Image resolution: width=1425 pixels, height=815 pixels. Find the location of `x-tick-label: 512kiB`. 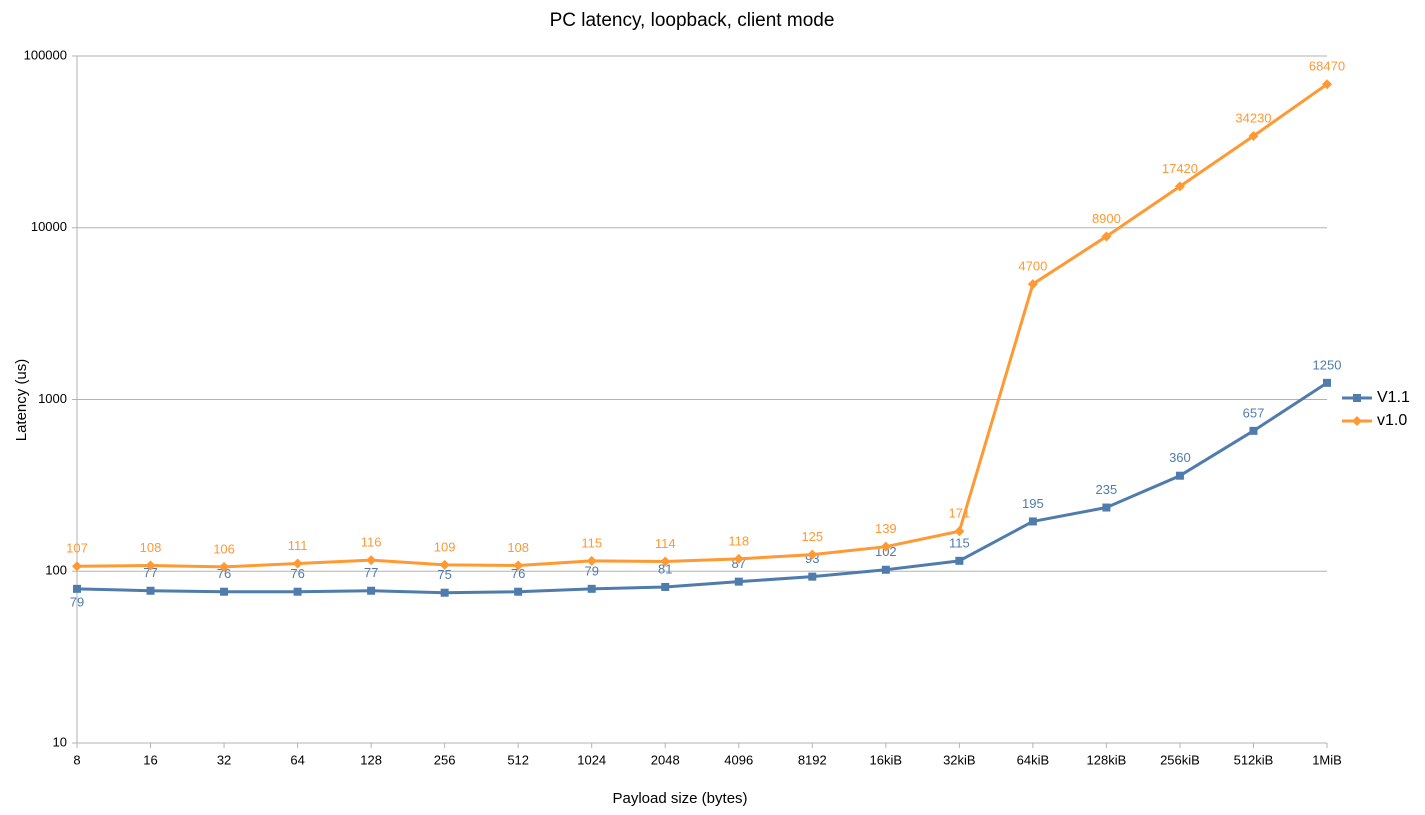

x-tick-label: 512kiB is located at coordinates (1254, 759).